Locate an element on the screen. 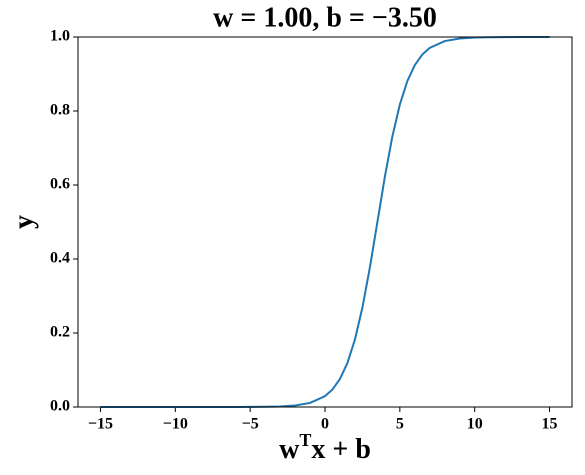 The image size is (585, 475). x-tick-label: −10 is located at coordinates (175, 424).